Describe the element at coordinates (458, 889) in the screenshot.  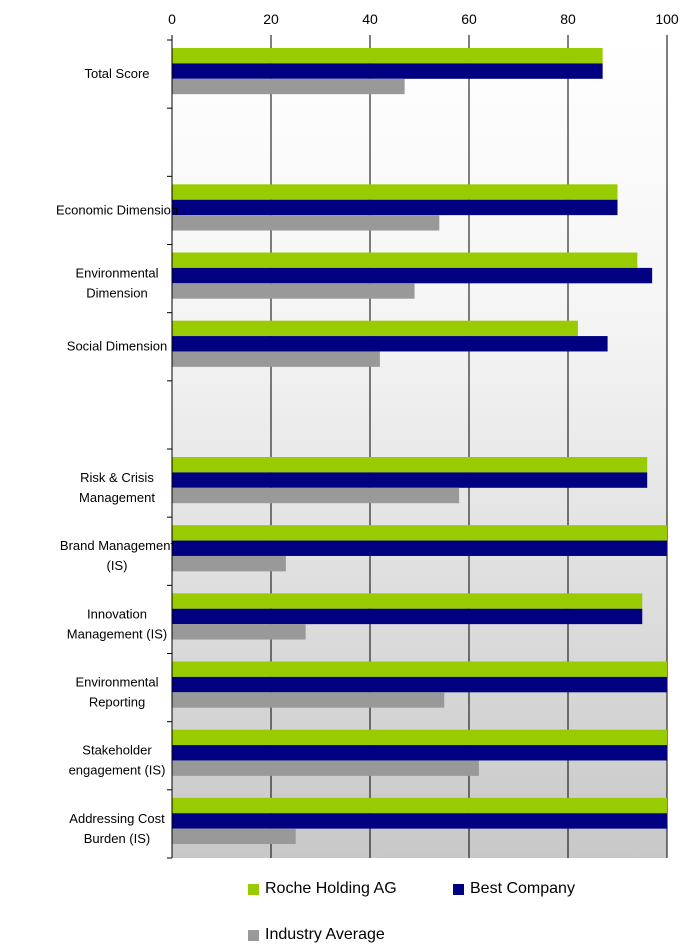
I see `legend-swatch-best` at that location.